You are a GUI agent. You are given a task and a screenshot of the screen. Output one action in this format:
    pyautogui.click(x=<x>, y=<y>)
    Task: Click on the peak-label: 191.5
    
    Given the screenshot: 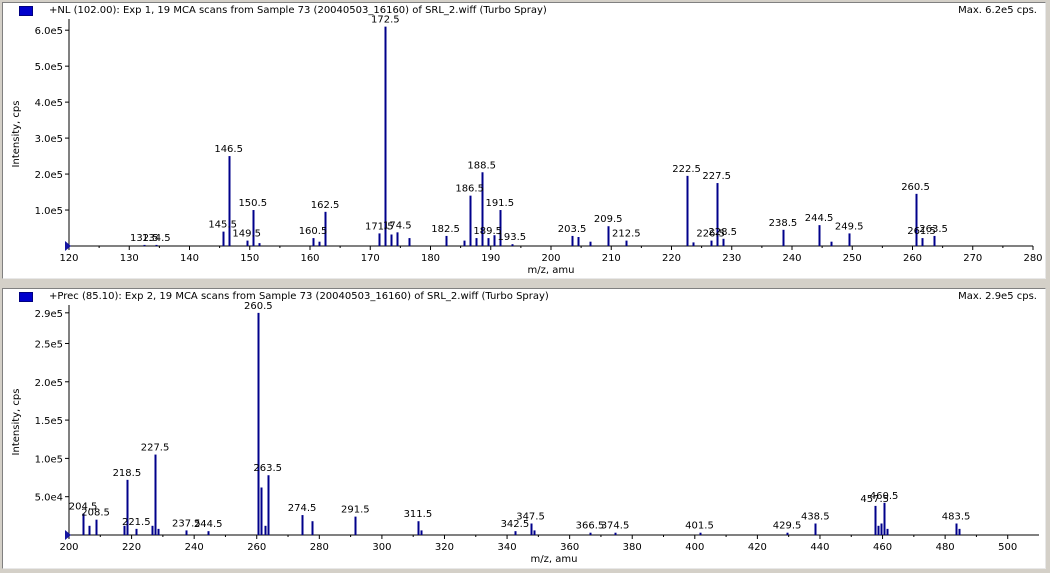 What is the action you would take?
    pyautogui.click(x=499, y=203)
    